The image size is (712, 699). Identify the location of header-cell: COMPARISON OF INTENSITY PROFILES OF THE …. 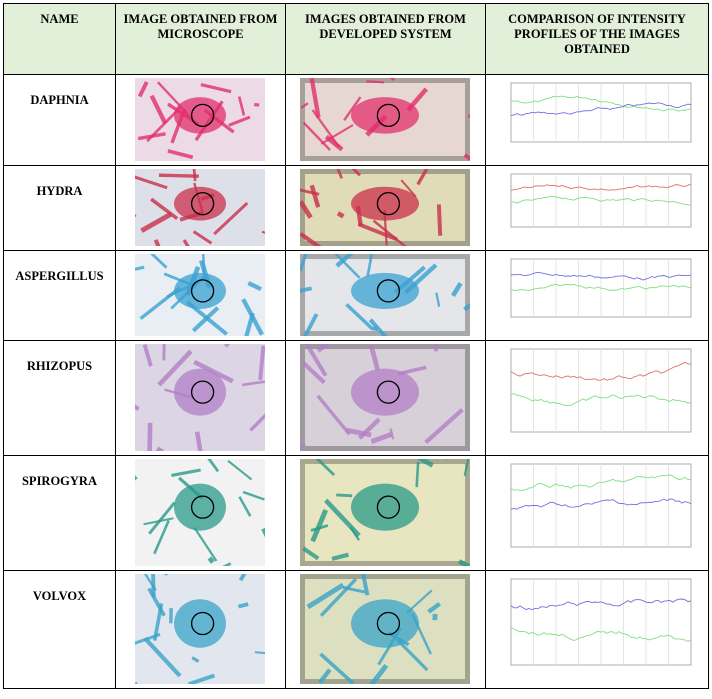
(597, 39).